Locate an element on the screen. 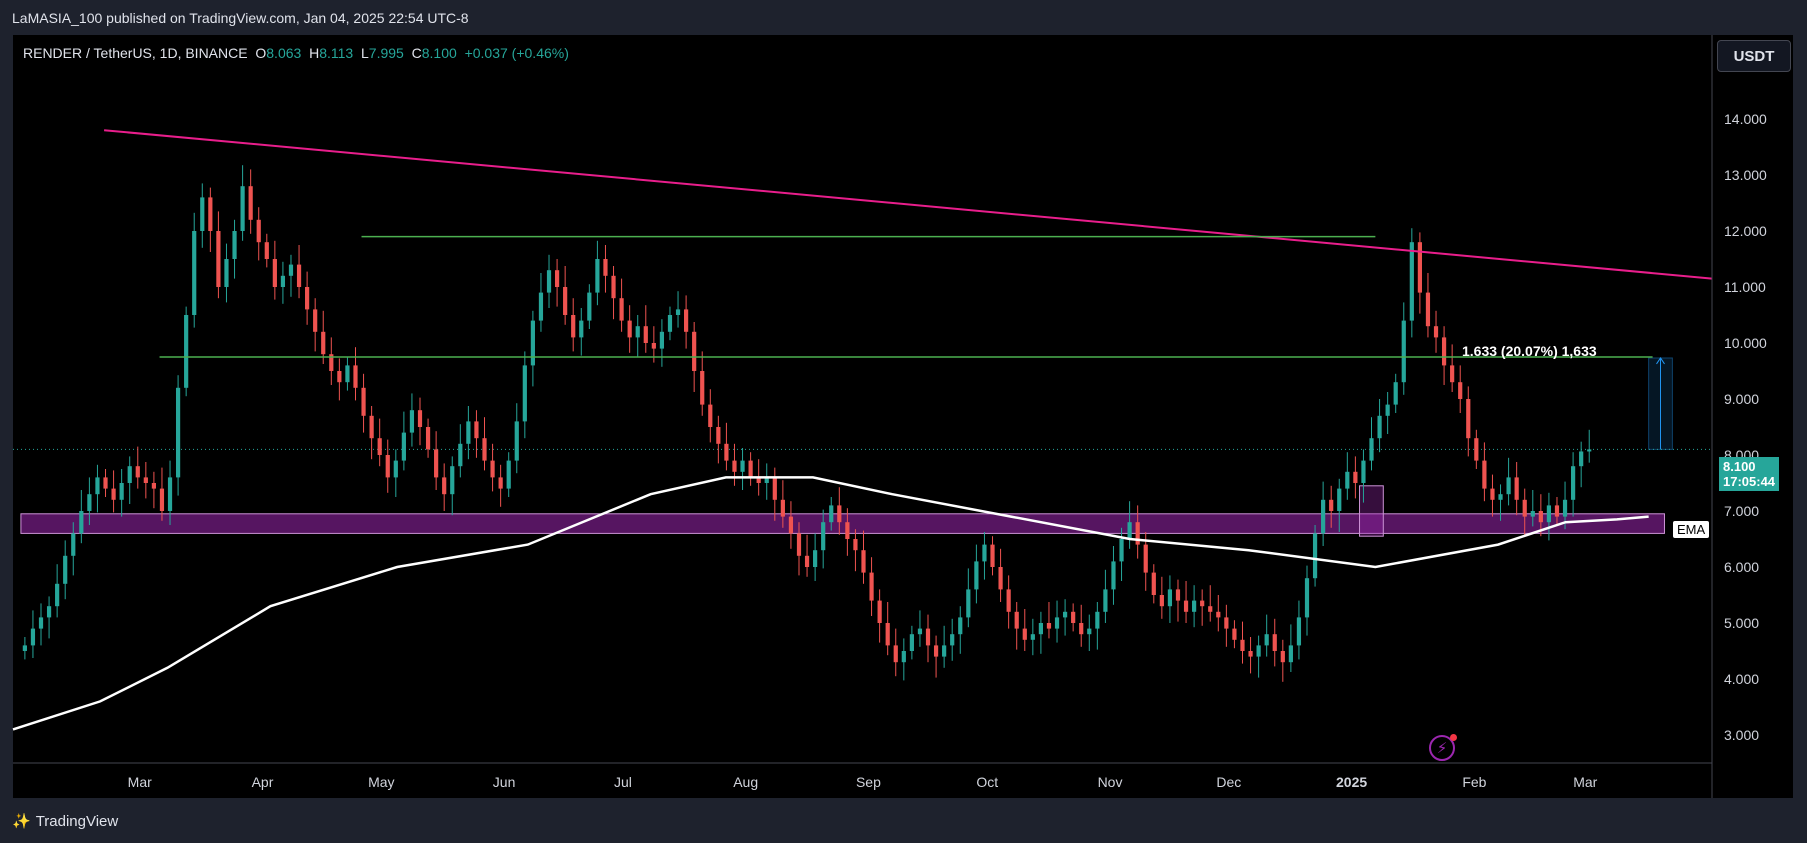 The image size is (1807, 843). bar-countdown: 17:05:44 is located at coordinates (1749, 481).